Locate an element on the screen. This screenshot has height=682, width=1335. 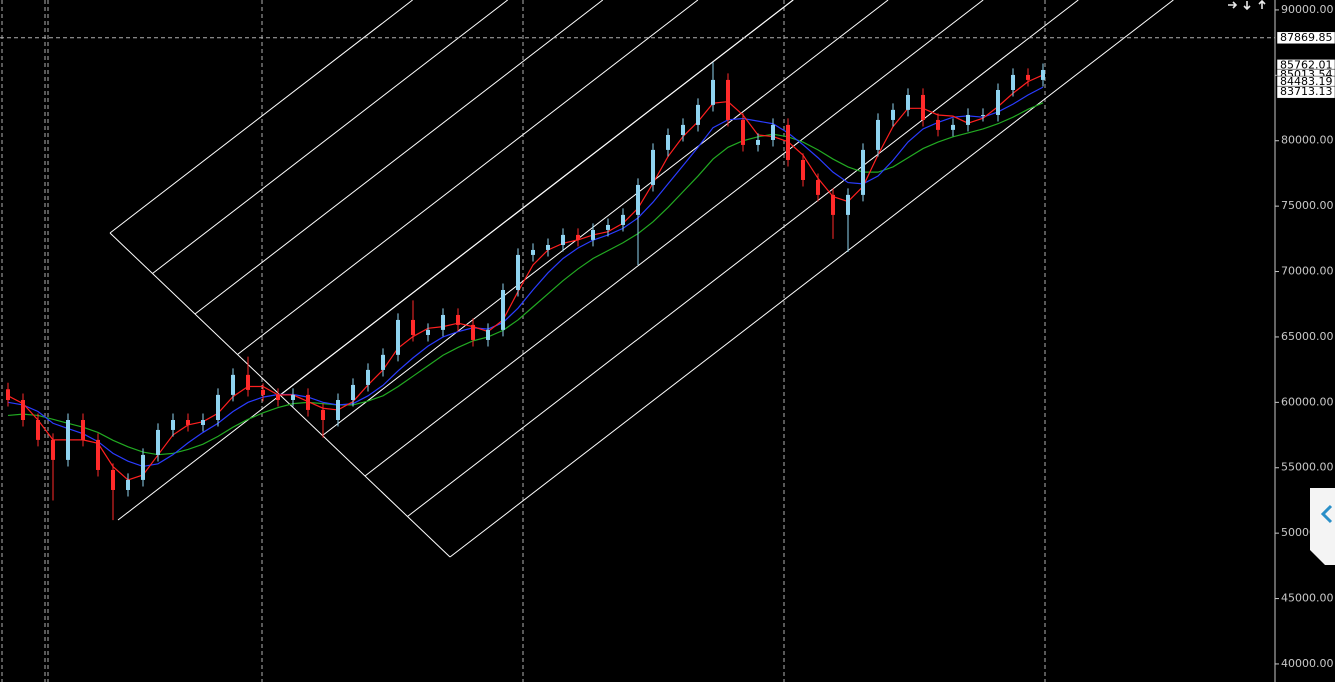
arrow-right is located at coordinates (1233, 5).